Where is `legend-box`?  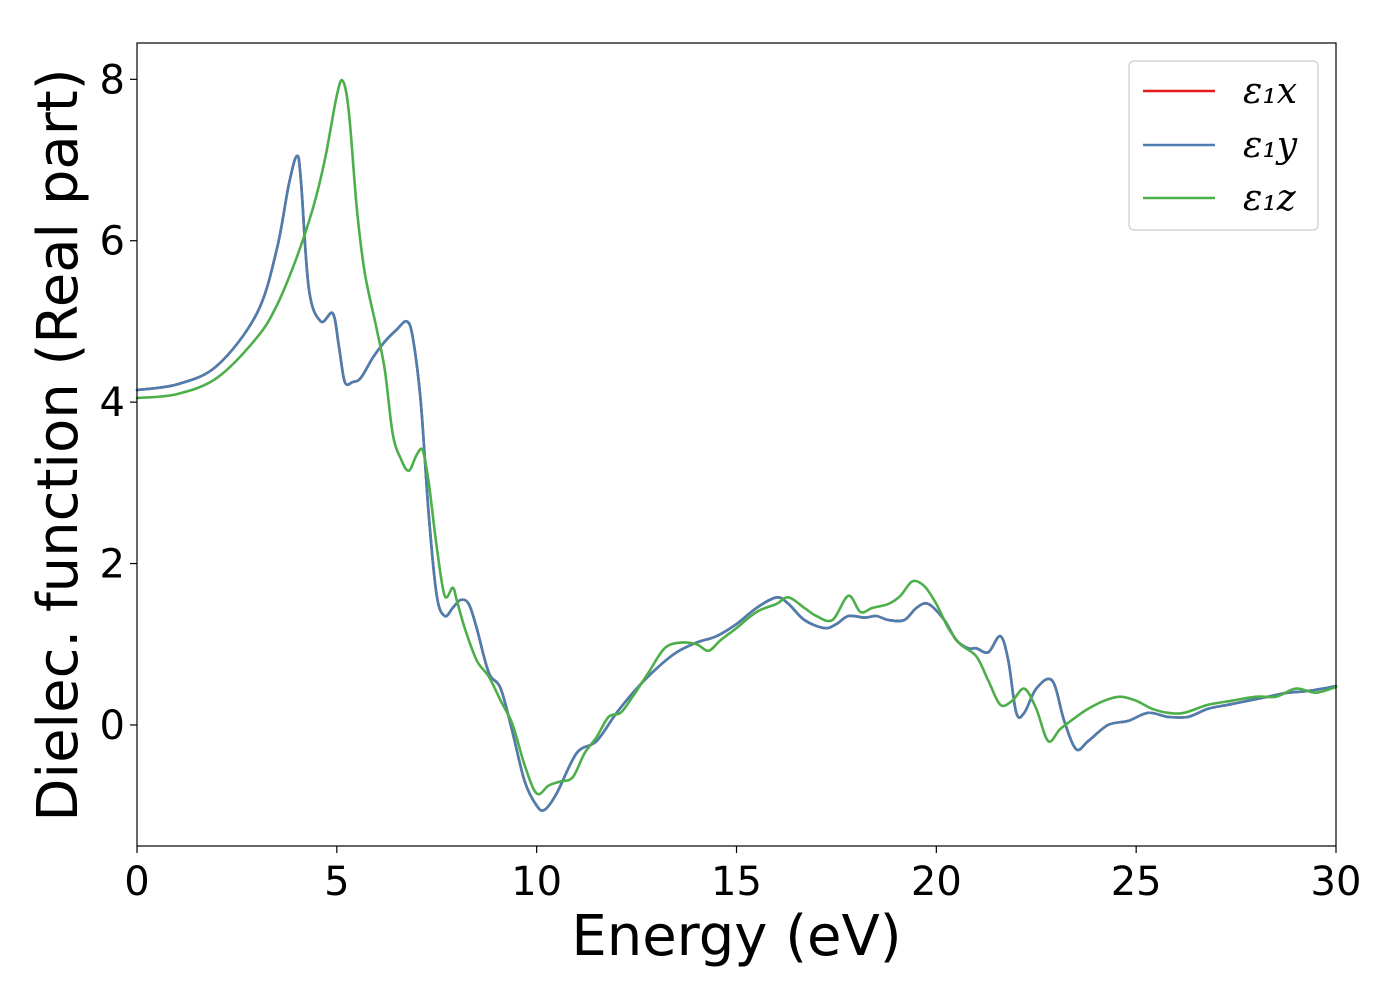
legend-box is located at coordinates (1223, 145).